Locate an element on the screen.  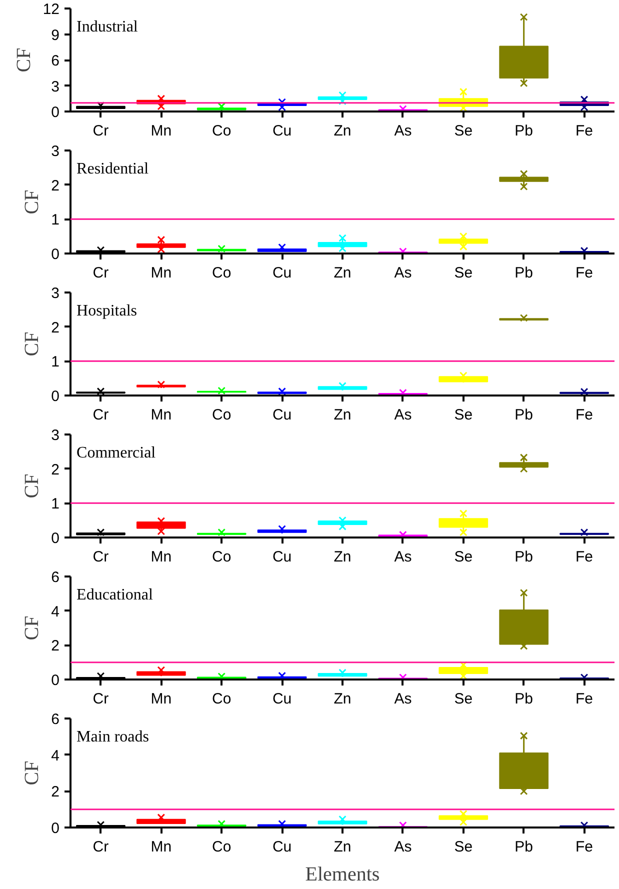
text: Commercial is located at coordinates (116, 453).